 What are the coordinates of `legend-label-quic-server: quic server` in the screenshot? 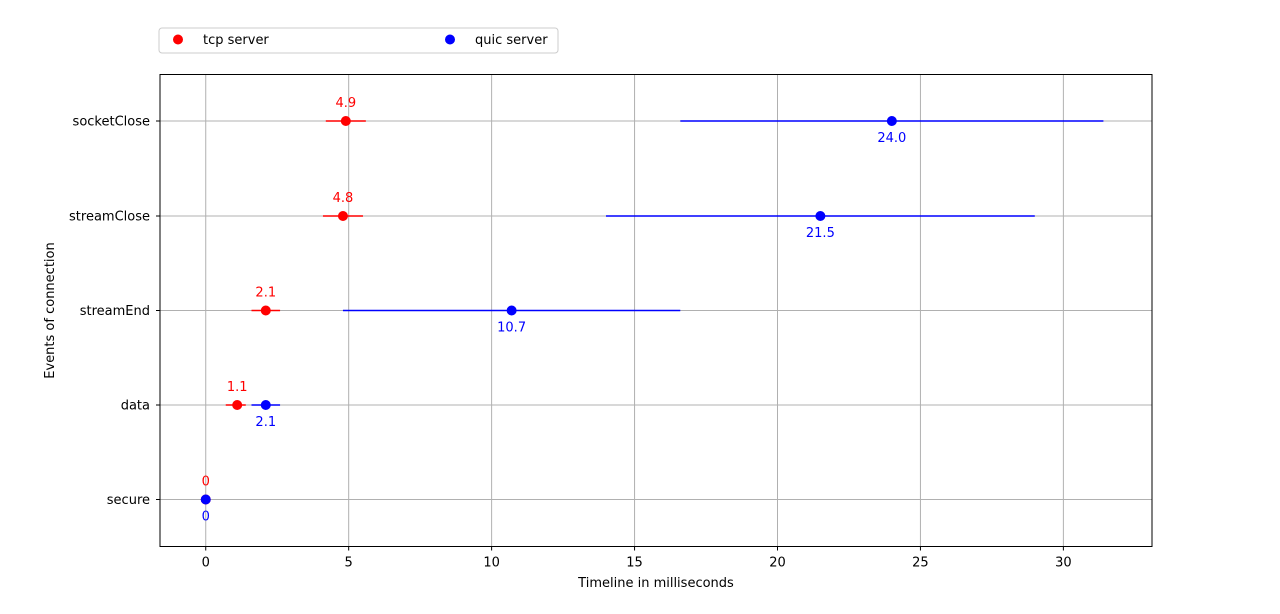 It's located at (511, 40).